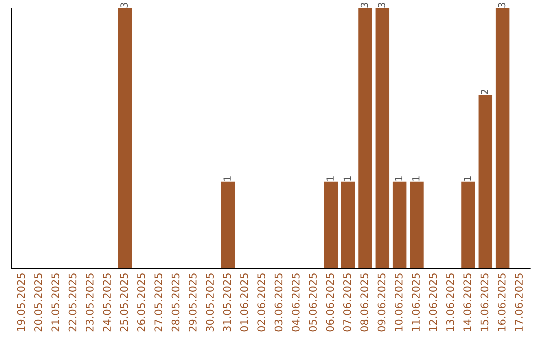 The height and width of the screenshot is (340, 540). What do you see at coordinates (107, 303) in the screenshot?
I see `x-tick-label: 24.05.2025` at bounding box center [107, 303].